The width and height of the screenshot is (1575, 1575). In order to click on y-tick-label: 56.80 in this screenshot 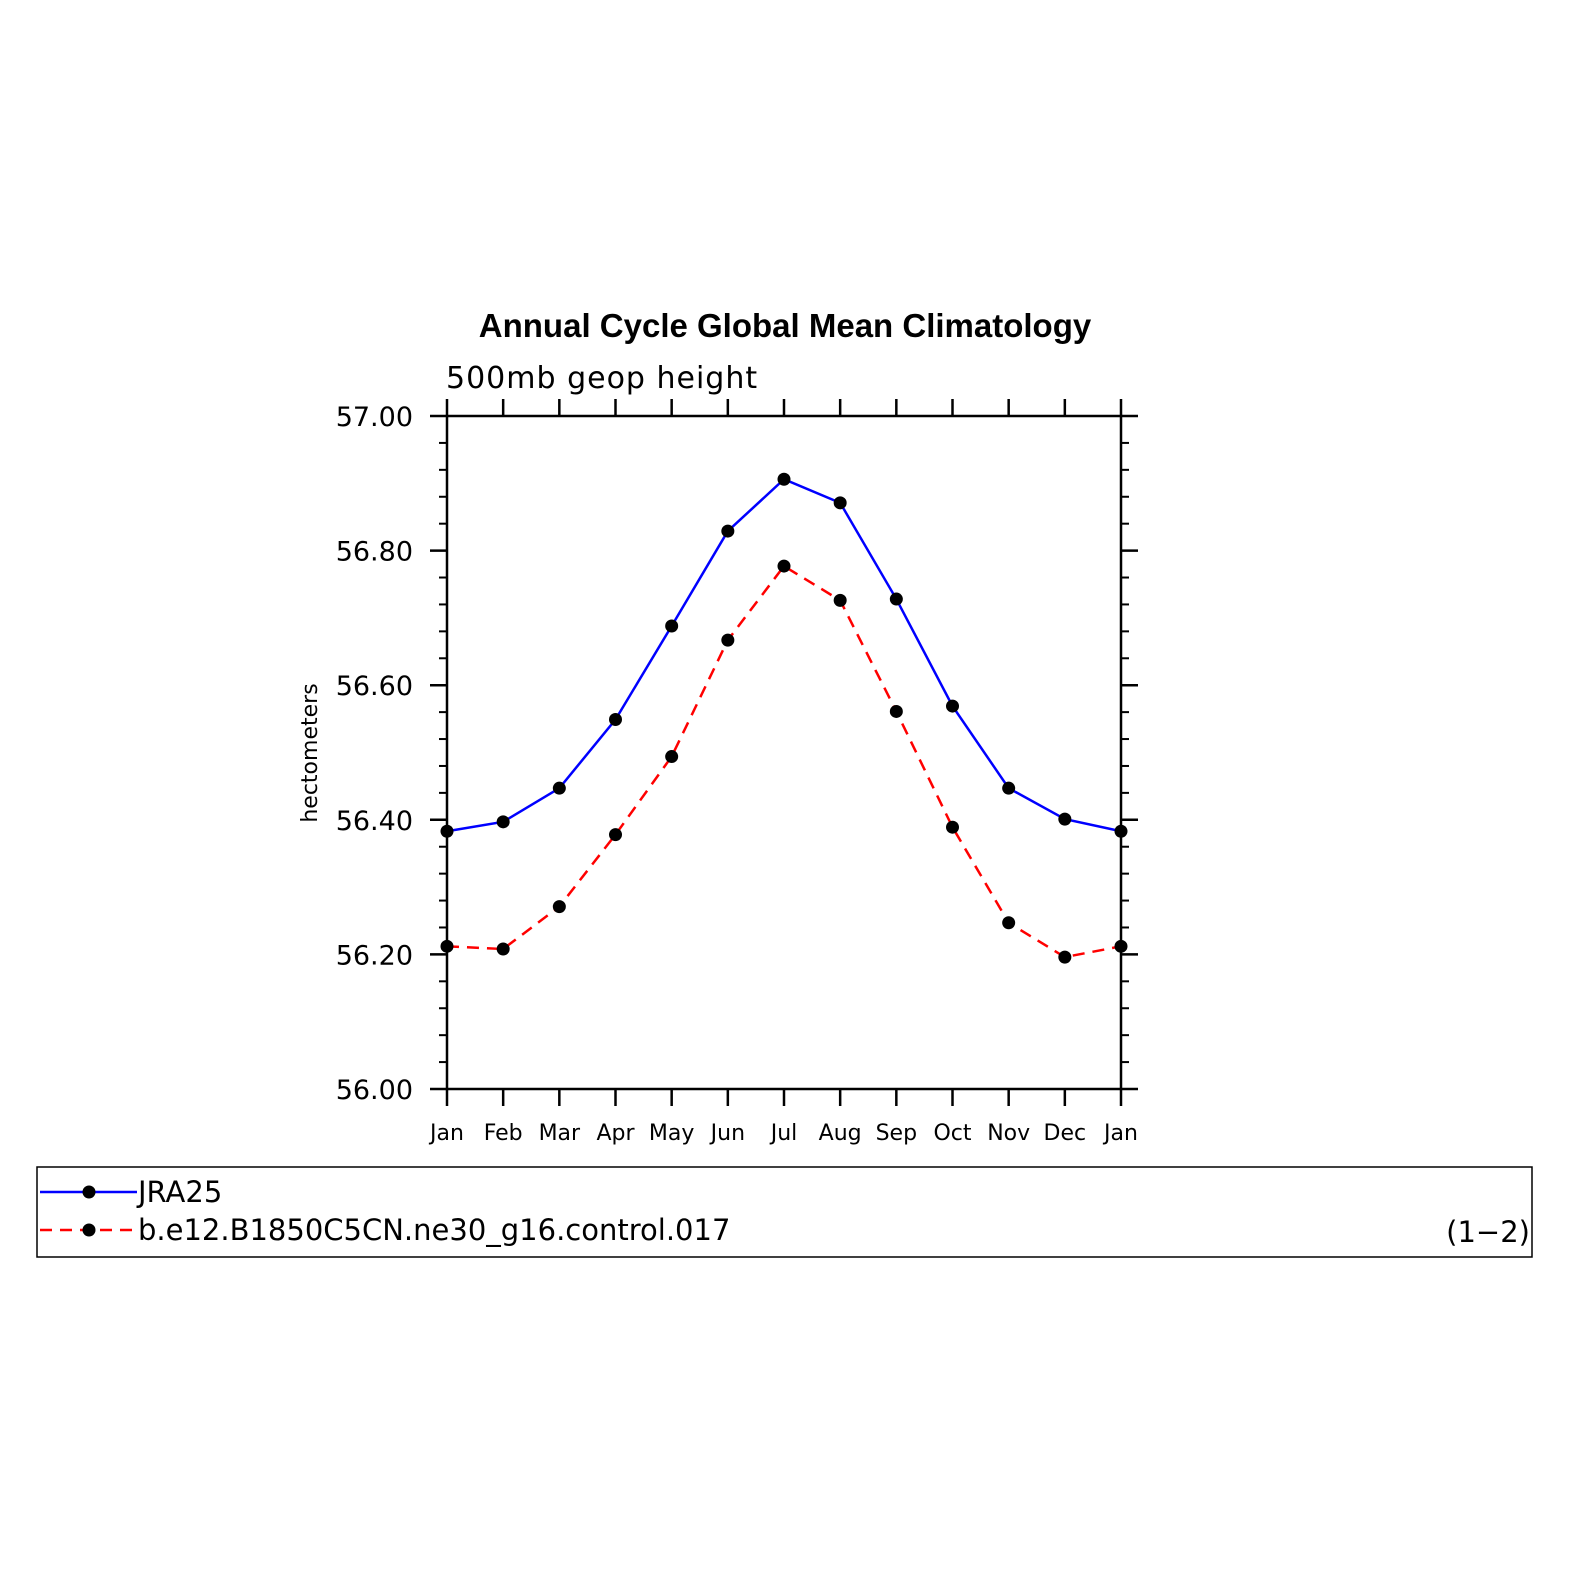, I will do `click(374, 552)`.